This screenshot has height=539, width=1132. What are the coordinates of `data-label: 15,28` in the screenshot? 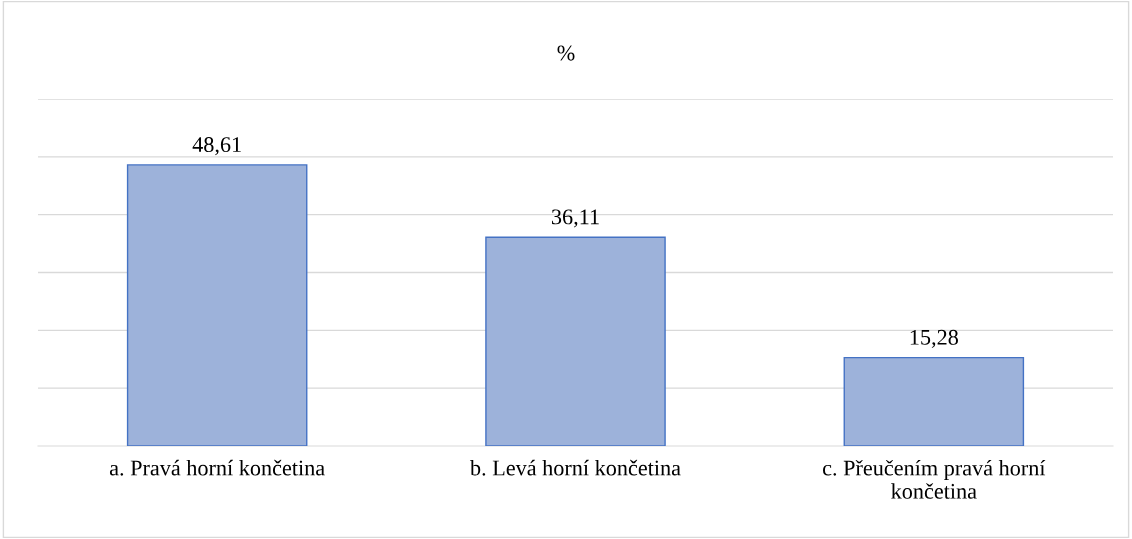 It's located at (934, 338).